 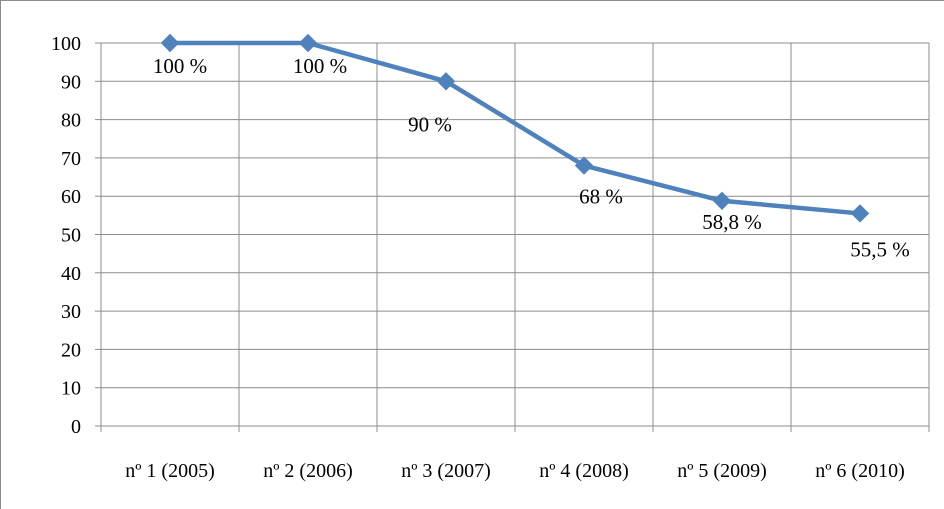 I want to click on y-tick-label: 10, so click(x=71, y=389).